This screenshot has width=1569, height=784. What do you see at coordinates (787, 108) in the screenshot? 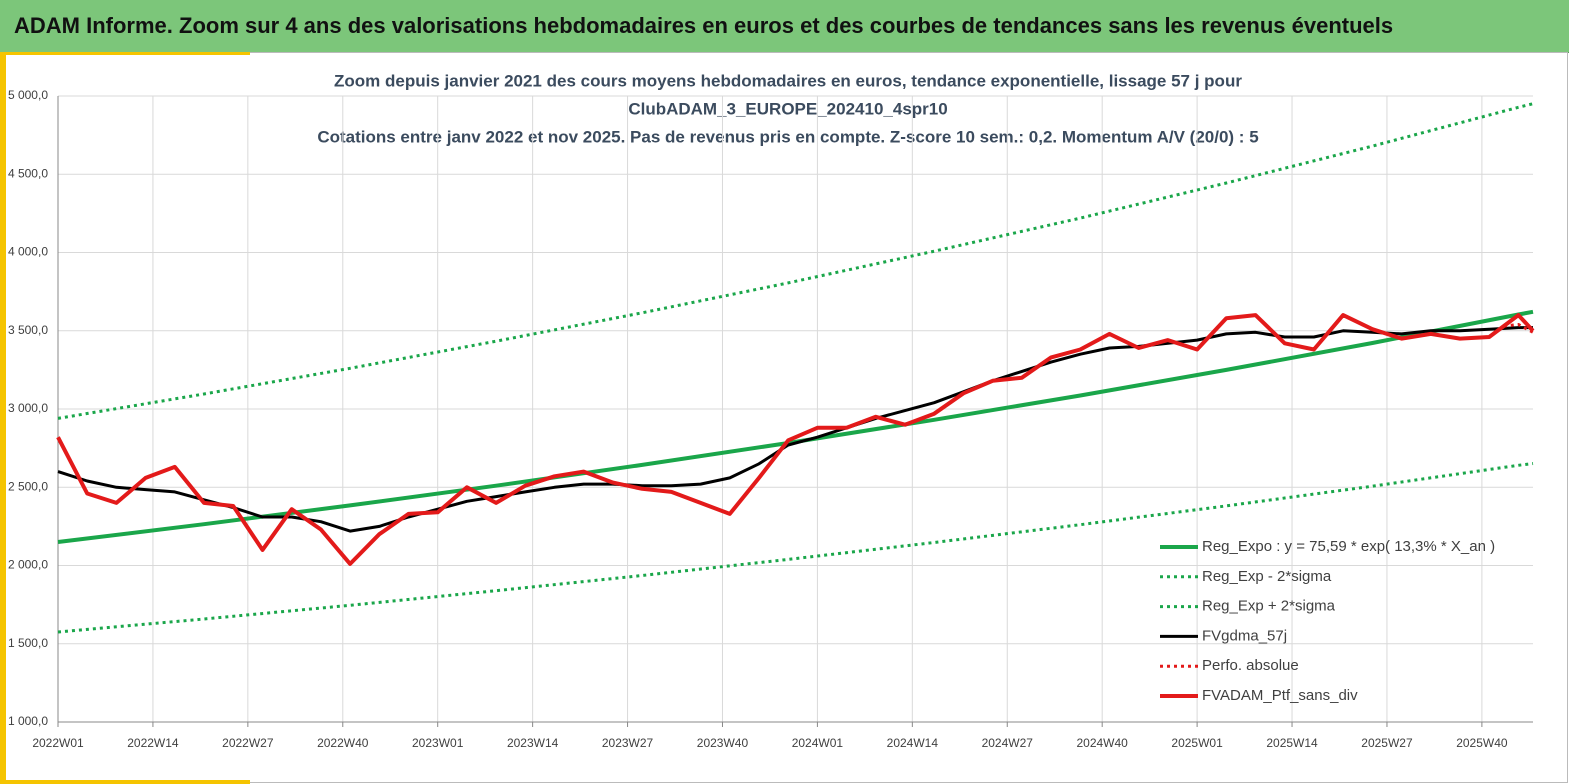
I see `chart-title: ClubADAM_3_EUROPE_202410_4spr10` at bounding box center [787, 108].